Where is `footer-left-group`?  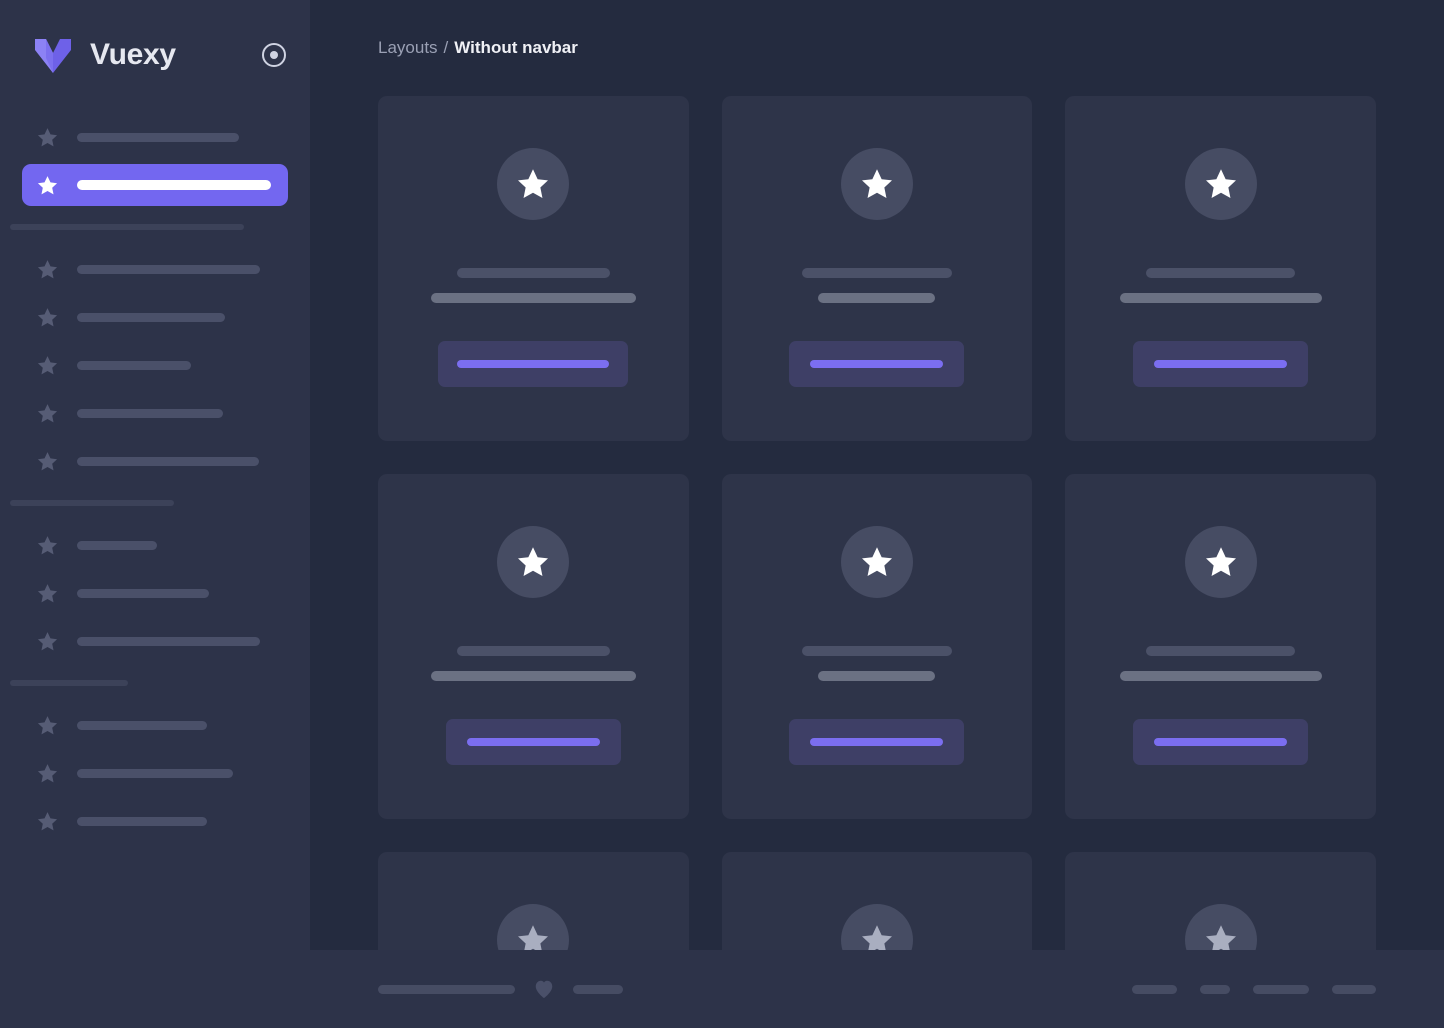
footer-left-group is located at coordinates (500, 989).